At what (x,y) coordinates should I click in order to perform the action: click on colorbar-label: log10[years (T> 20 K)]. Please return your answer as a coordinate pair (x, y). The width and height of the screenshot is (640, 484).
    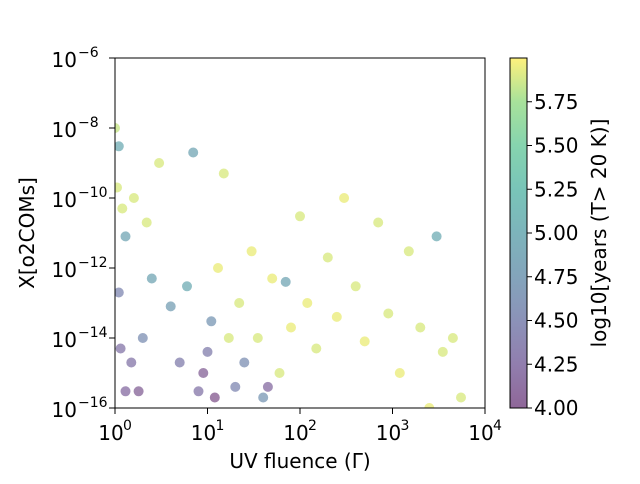
    Looking at the image, I should click on (599, 233).